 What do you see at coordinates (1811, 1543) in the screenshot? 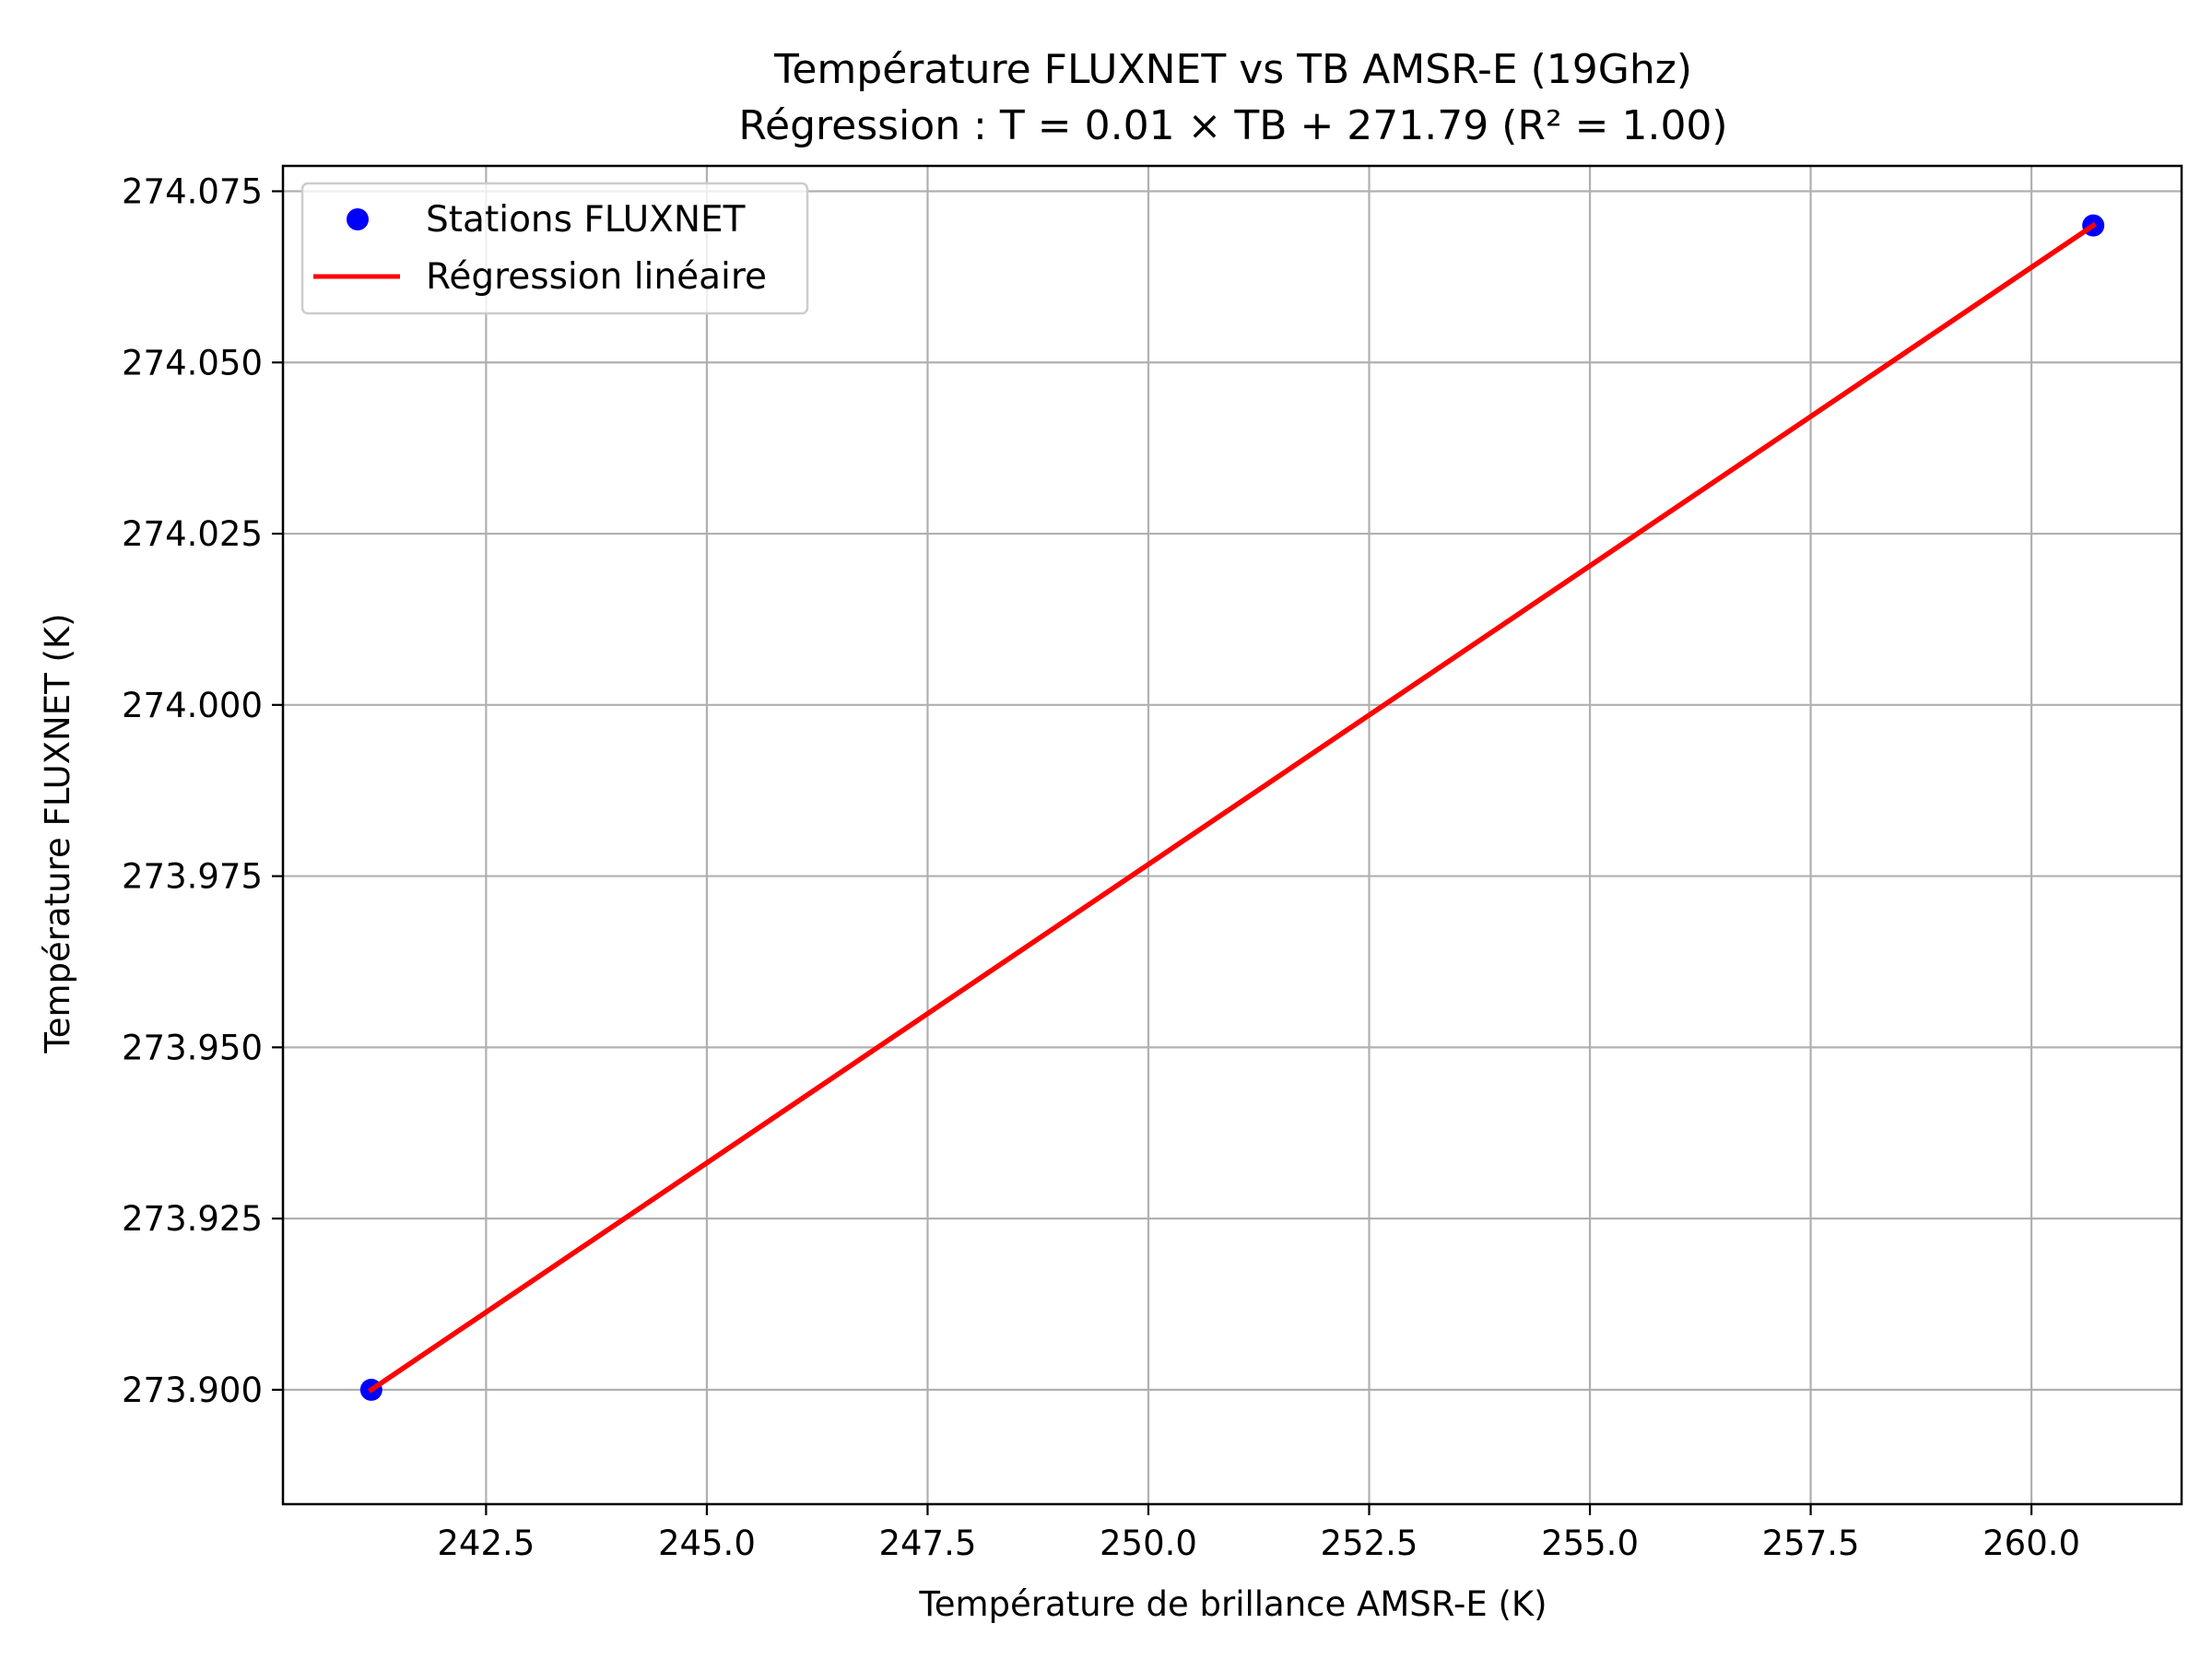
I see `x-tick-label: 257.5` at bounding box center [1811, 1543].